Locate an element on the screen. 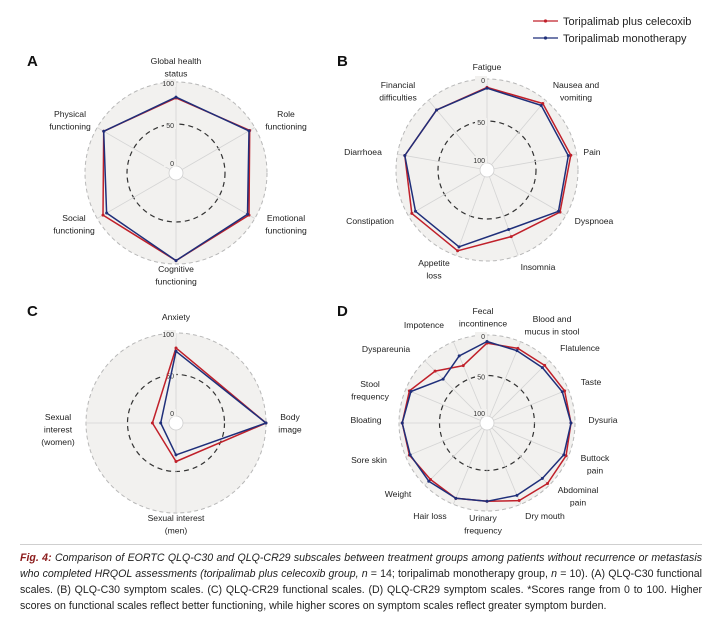 Image resolution: width=715 pixels, height=620 pixels. axis-label-dyspareunia: Dyspareunia is located at coordinates (386, 349).